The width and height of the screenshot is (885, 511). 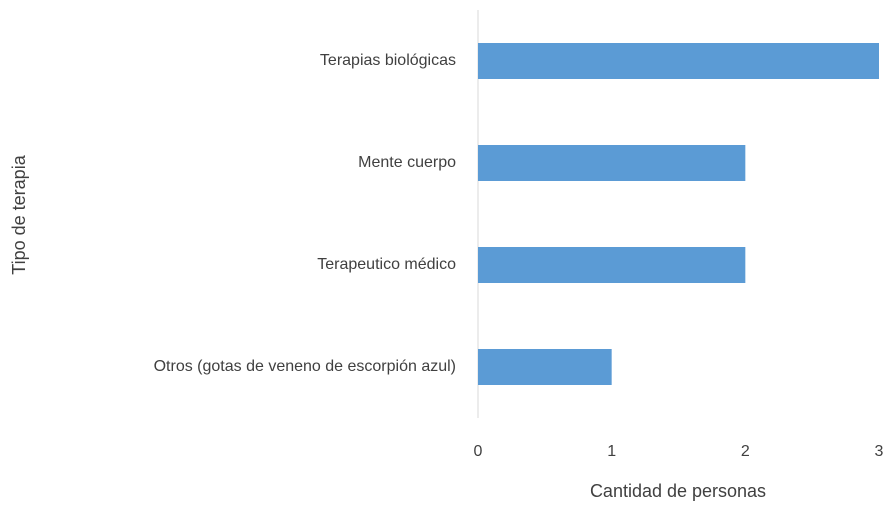 What do you see at coordinates (19, 214) in the screenshot?
I see `y-axis-title: Tipo de terapia` at bounding box center [19, 214].